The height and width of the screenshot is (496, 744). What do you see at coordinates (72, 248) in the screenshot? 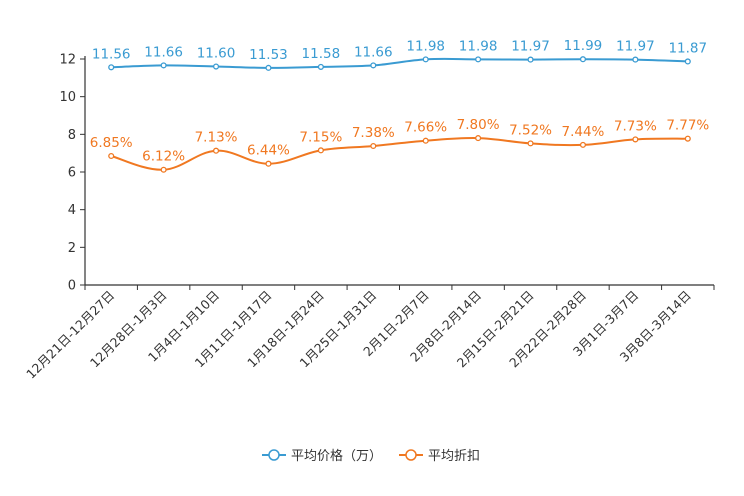
I see `y-tick-label: 2` at bounding box center [72, 248].